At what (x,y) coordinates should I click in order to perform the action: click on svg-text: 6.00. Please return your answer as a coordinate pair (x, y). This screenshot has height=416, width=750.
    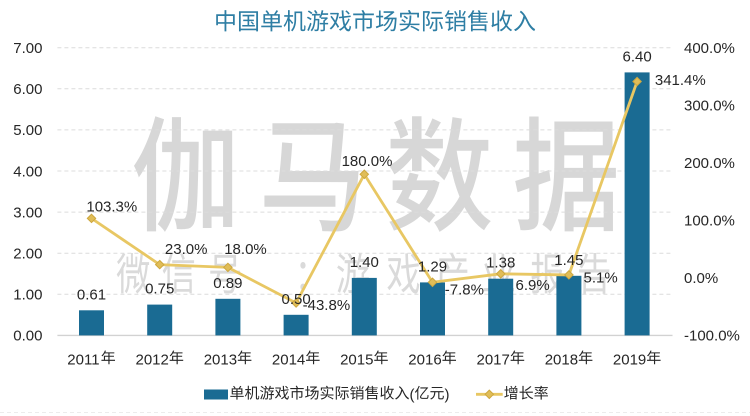
    Looking at the image, I should click on (27, 89).